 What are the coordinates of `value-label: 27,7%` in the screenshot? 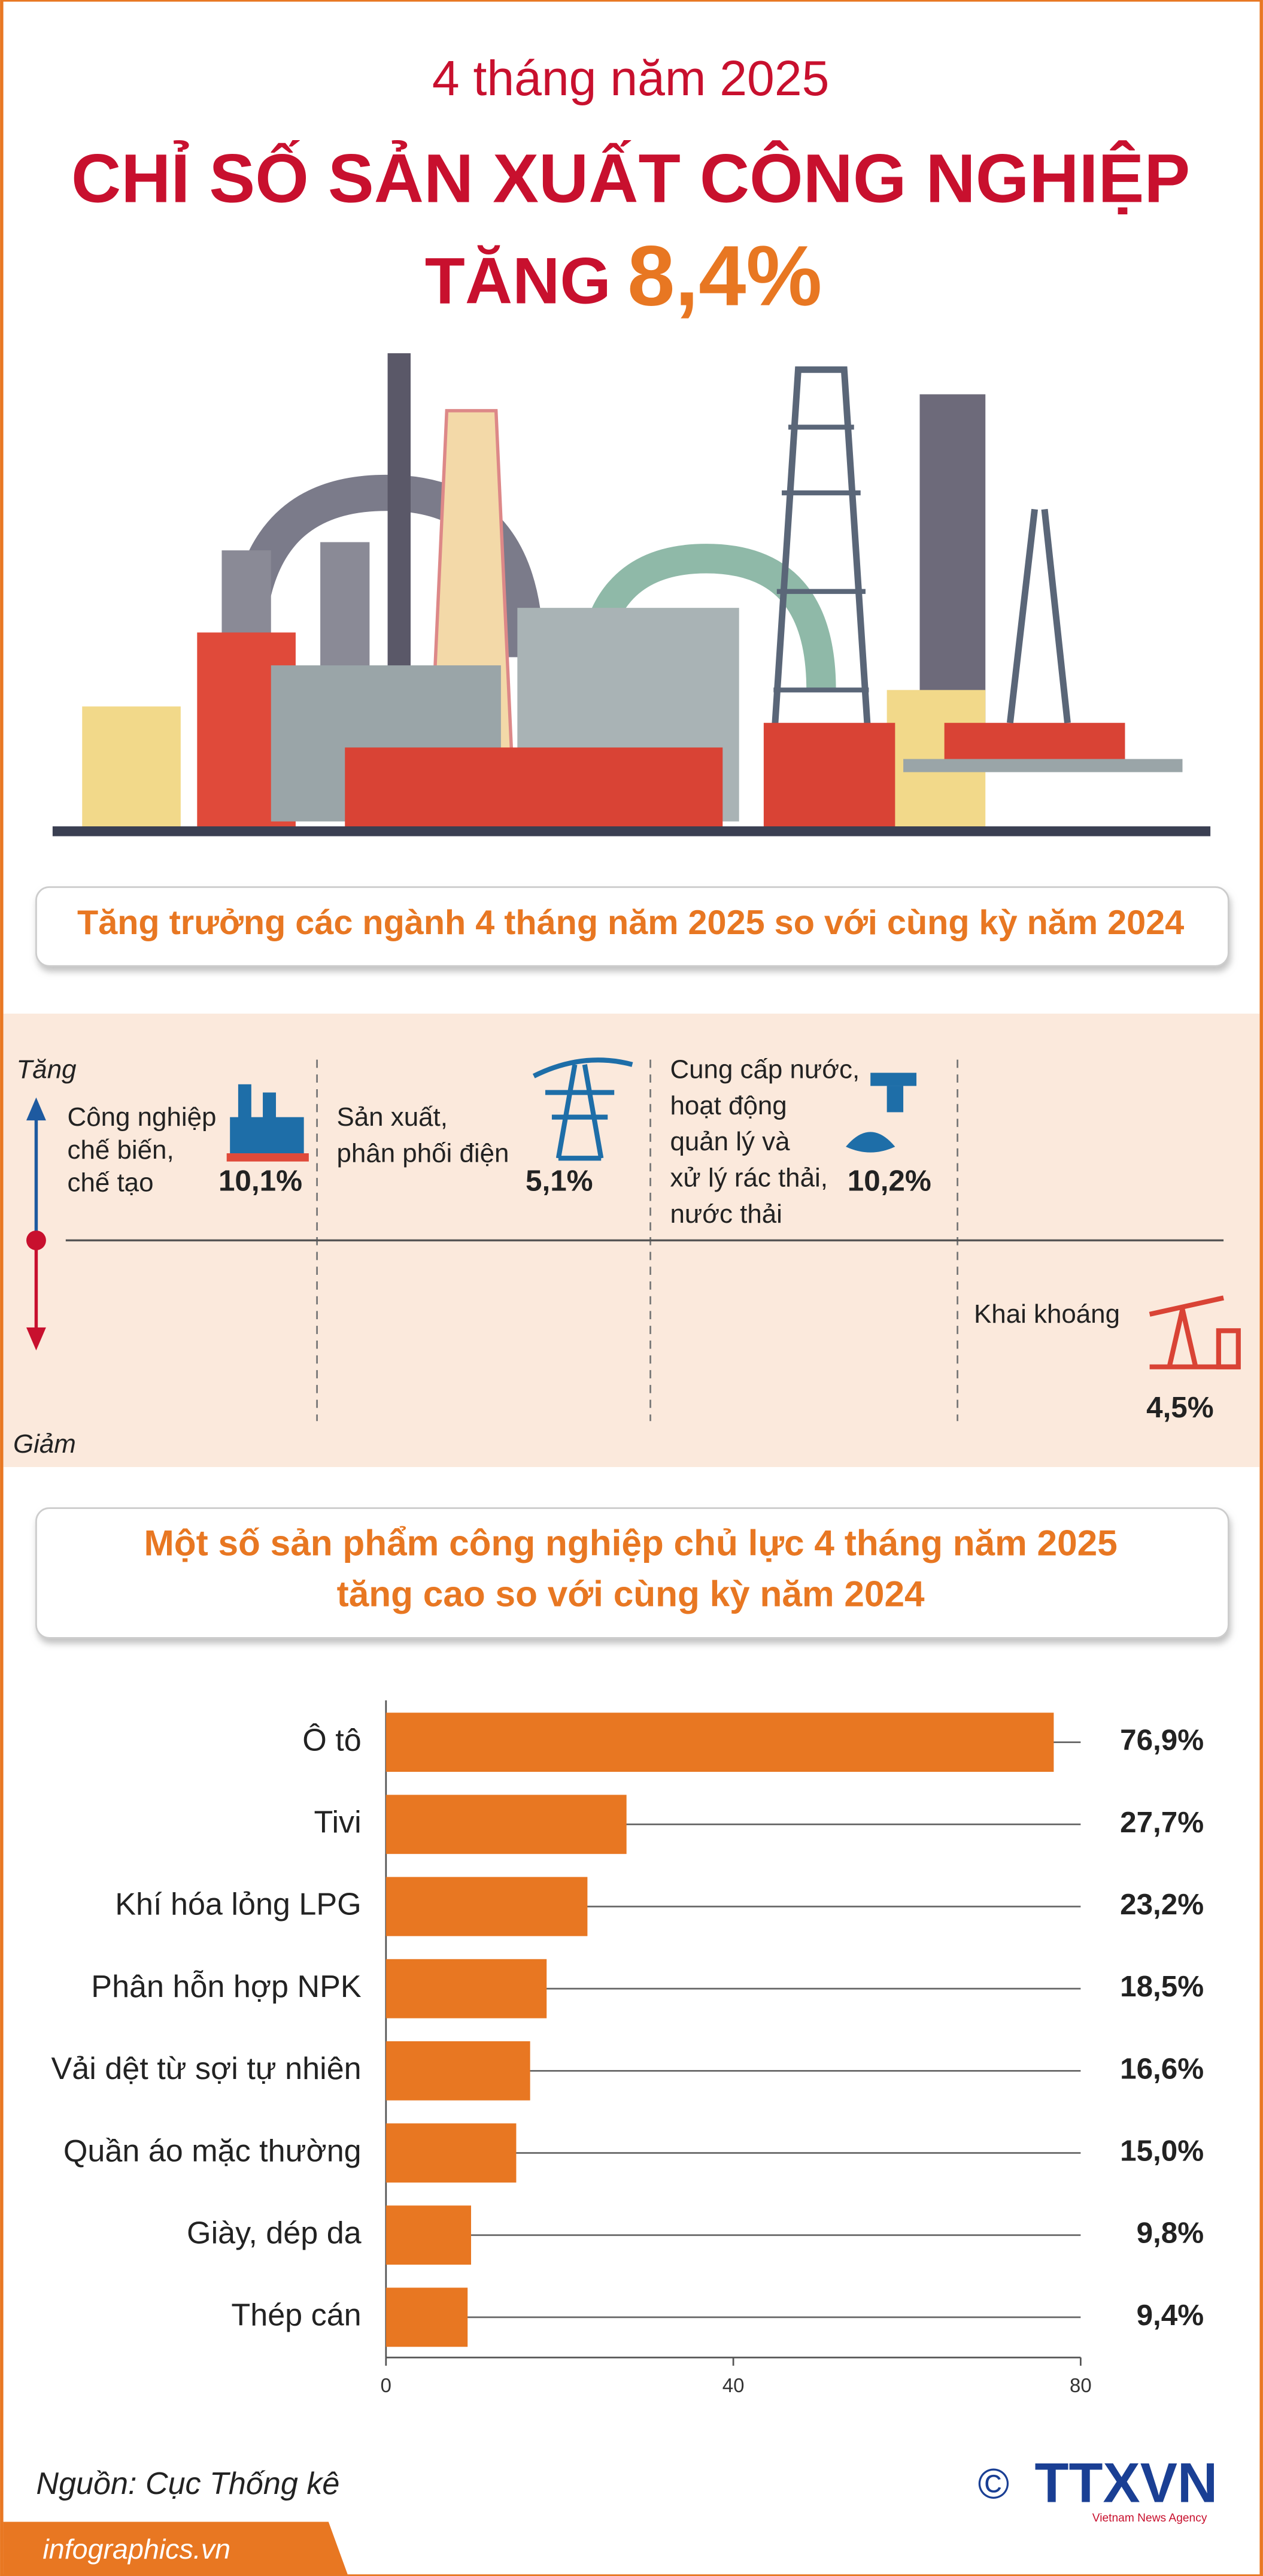 It's located at (1162, 1822).